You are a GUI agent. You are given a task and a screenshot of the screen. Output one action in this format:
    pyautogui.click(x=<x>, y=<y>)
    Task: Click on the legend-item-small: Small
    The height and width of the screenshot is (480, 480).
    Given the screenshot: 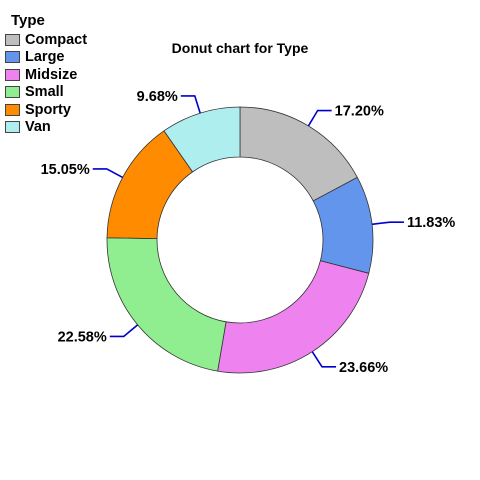 What is the action you would take?
    pyautogui.click(x=46, y=93)
    